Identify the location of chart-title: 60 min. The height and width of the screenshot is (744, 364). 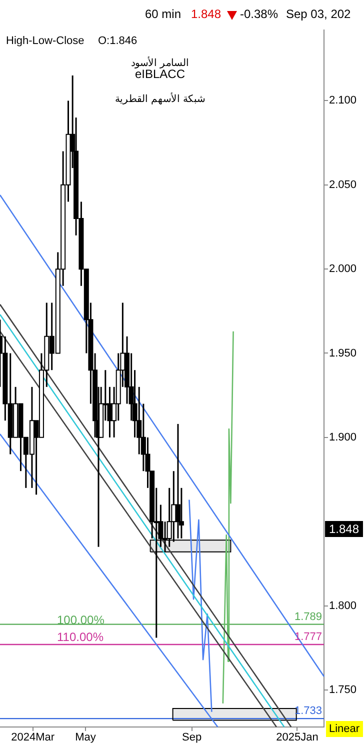
(163, 14).